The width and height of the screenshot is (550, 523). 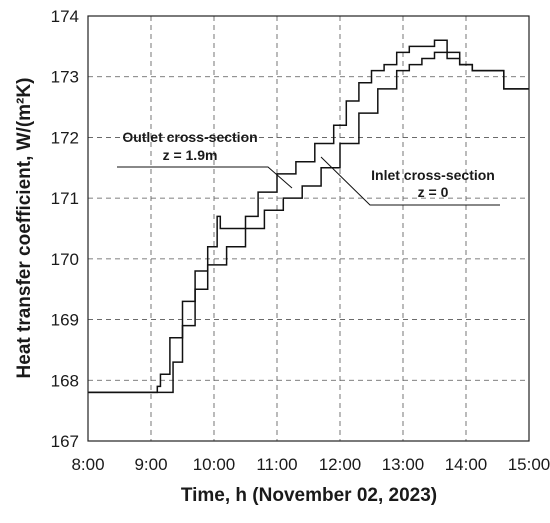 I want to click on x-tick-label: 9:00, so click(x=150, y=464).